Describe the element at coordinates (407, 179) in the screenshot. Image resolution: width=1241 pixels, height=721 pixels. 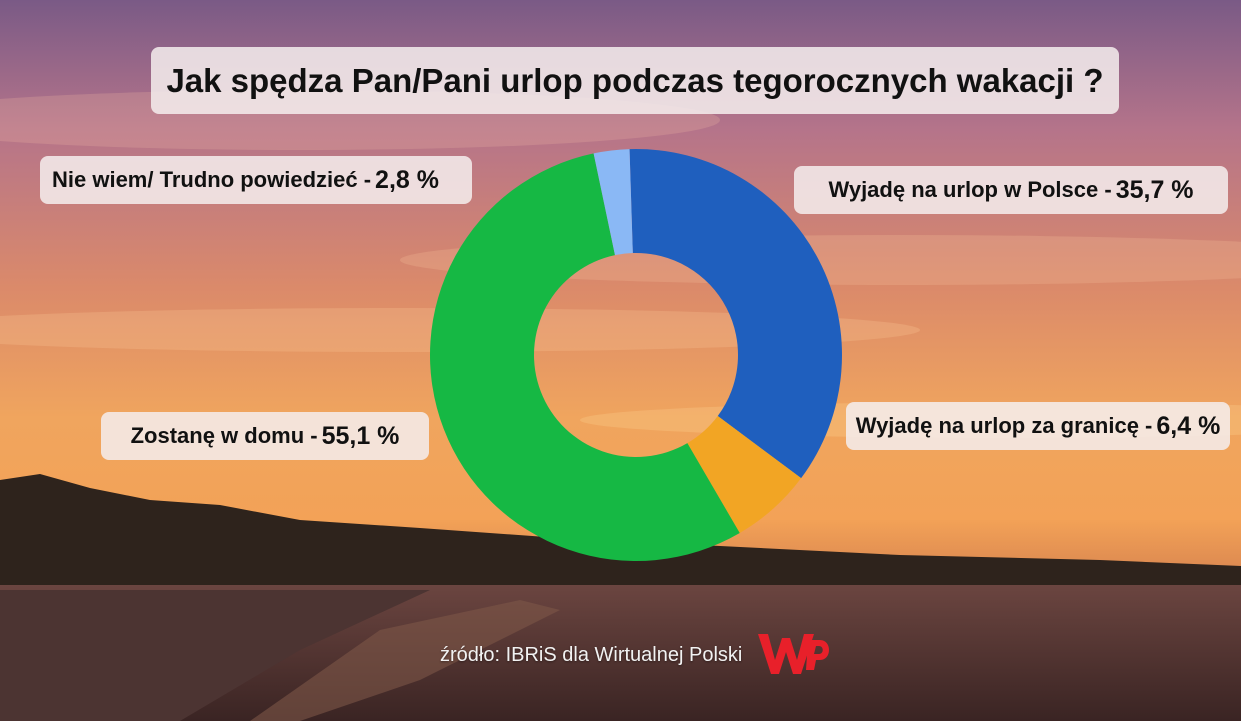
I see `label-nie-wiem-value: 2,8 %` at that location.